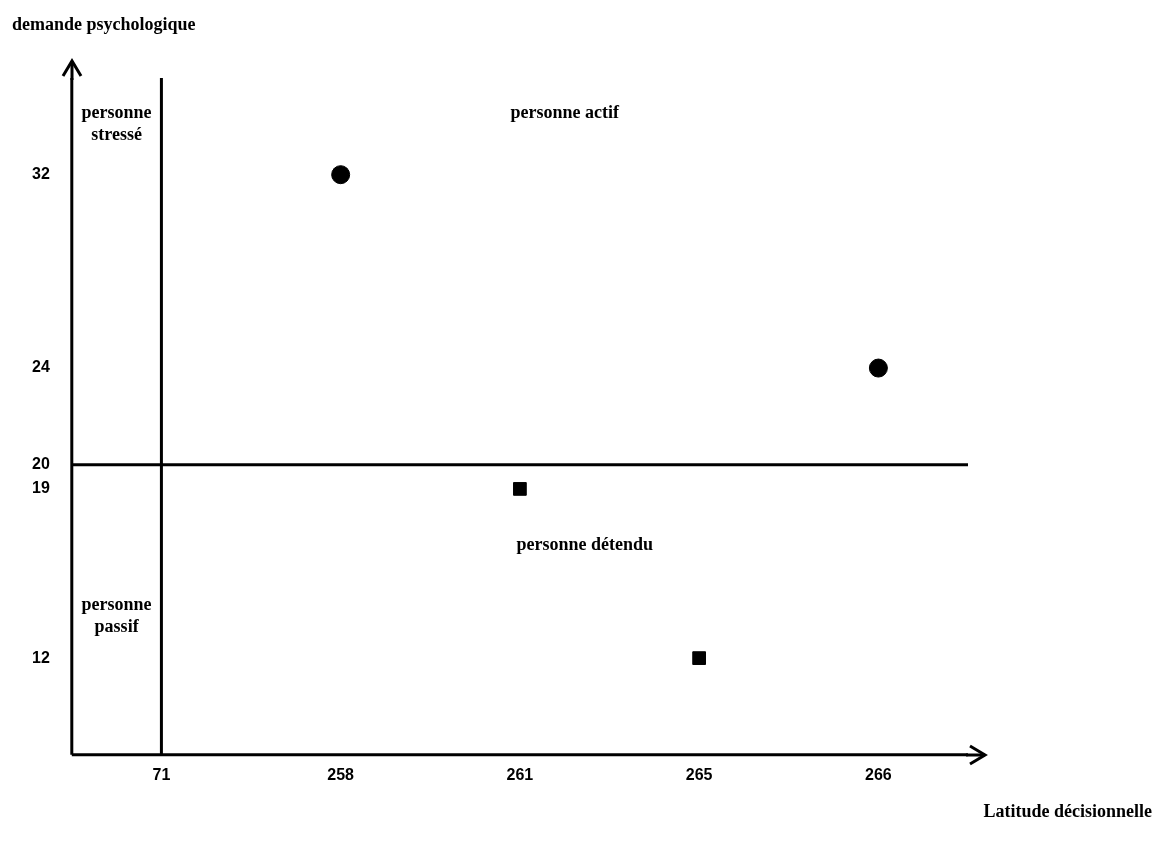 The image size is (1168, 861). I want to click on x-axis-title: Latitude décisionnelle, so click(1067, 810).